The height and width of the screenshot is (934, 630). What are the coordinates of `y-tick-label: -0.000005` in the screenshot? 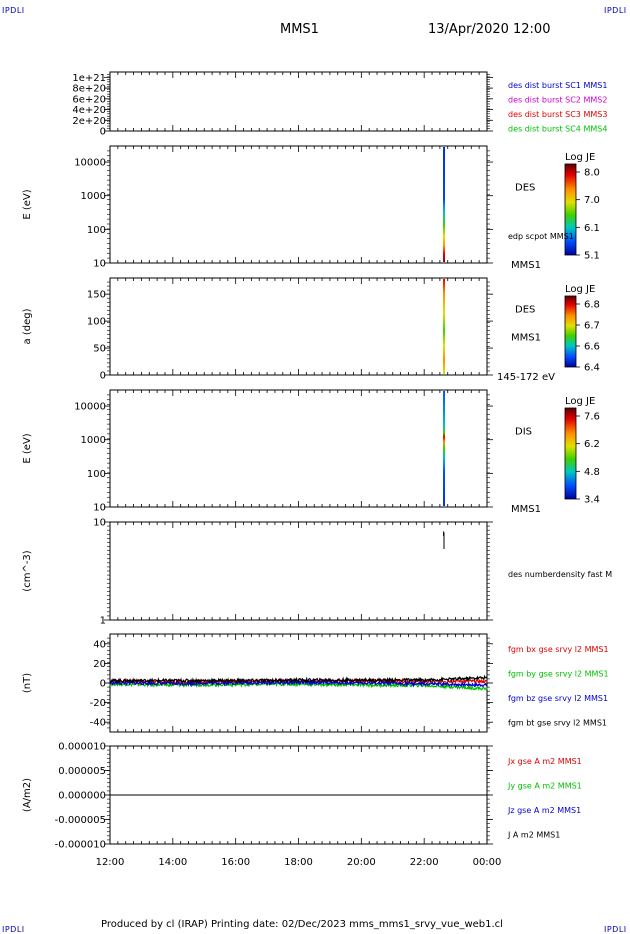 It's located at (80, 820).